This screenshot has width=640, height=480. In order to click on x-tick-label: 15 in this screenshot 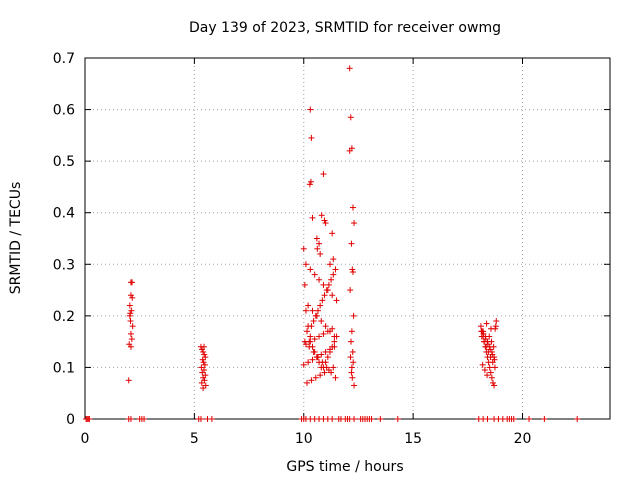, I will do `click(413, 439)`.